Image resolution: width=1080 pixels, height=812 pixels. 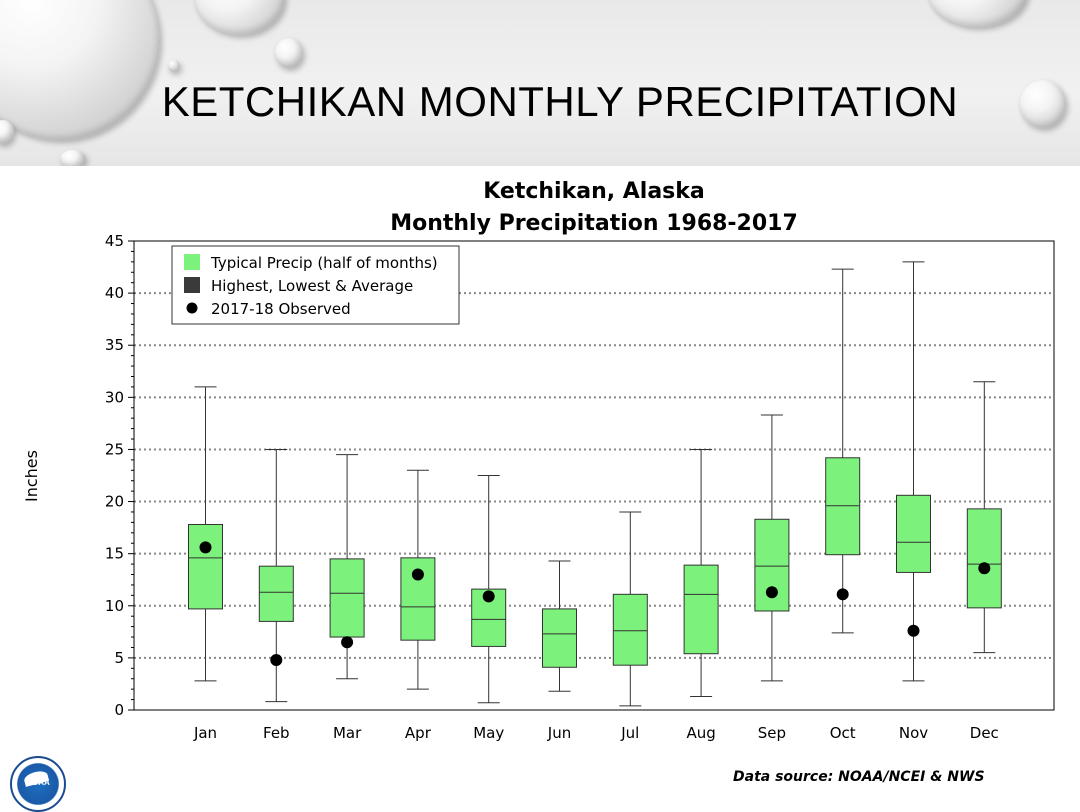 What do you see at coordinates (772, 733) in the screenshot?
I see `x-tick-label: Sep` at bounding box center [772, 733].